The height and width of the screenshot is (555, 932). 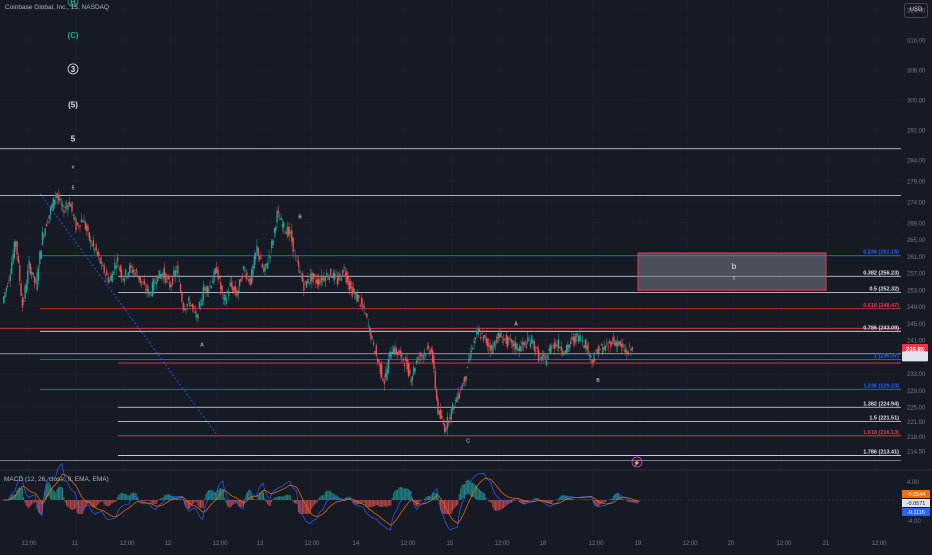 What do you see at coordinates (916, 203) in the screenshot?
I see `price-tick: 274.00` at bounding box center [916, 203].